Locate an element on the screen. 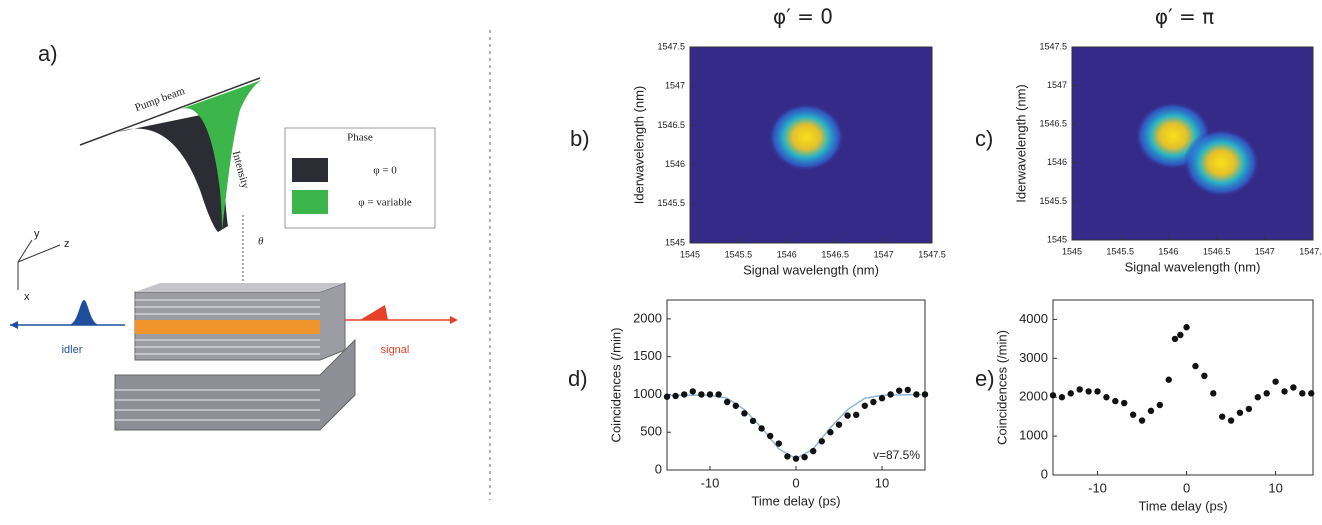  y-tick-label: 1546.5 is located at coordinates (1053, 124).